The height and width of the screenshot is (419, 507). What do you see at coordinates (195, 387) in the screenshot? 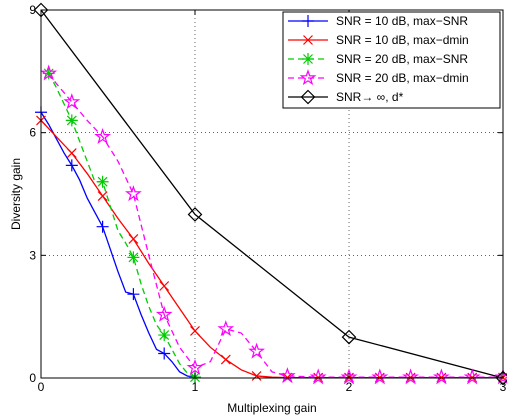
I see `x-tick-label: 1` at bounding box center [195, 387].